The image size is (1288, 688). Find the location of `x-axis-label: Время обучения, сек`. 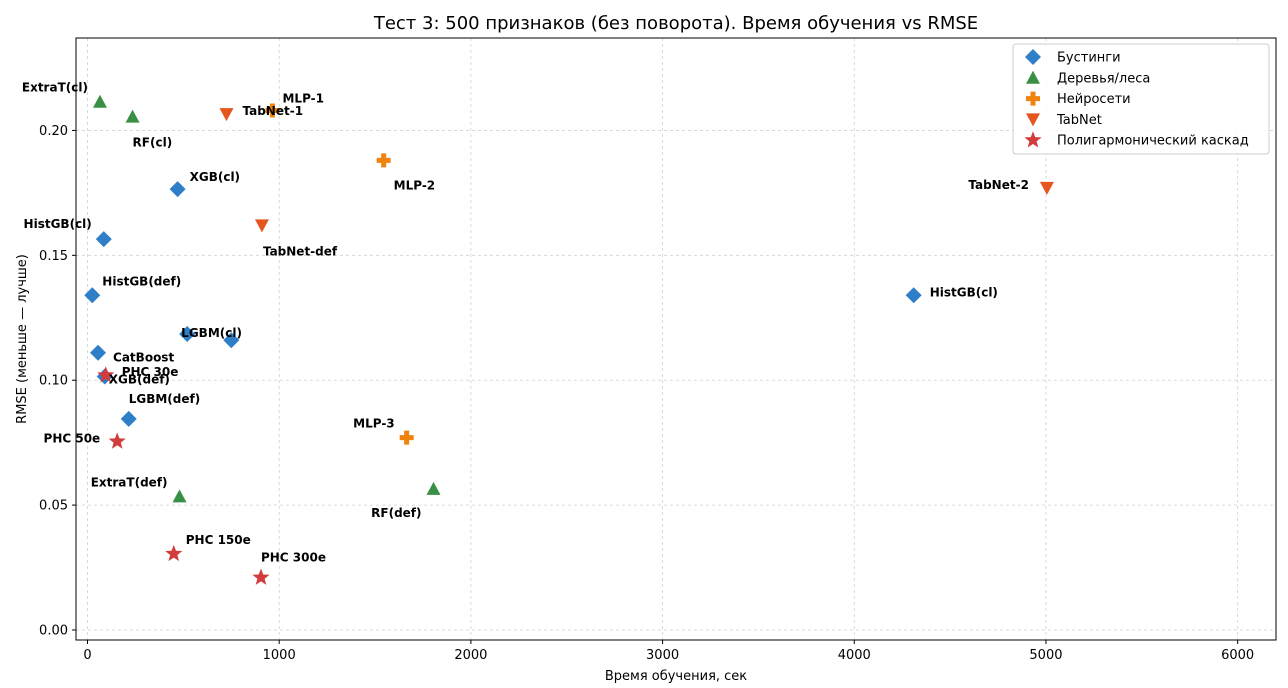

x-axis-label: Время обучения, сек is located at coordinates (676, 676).